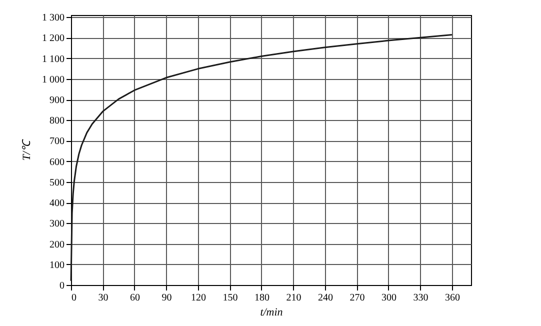 This screenshot has width=541, height=326. What do you see at coordinates (262, 298) in the screenshot?
I see `x-tick-label: 180` at bounding box center [262, 298].